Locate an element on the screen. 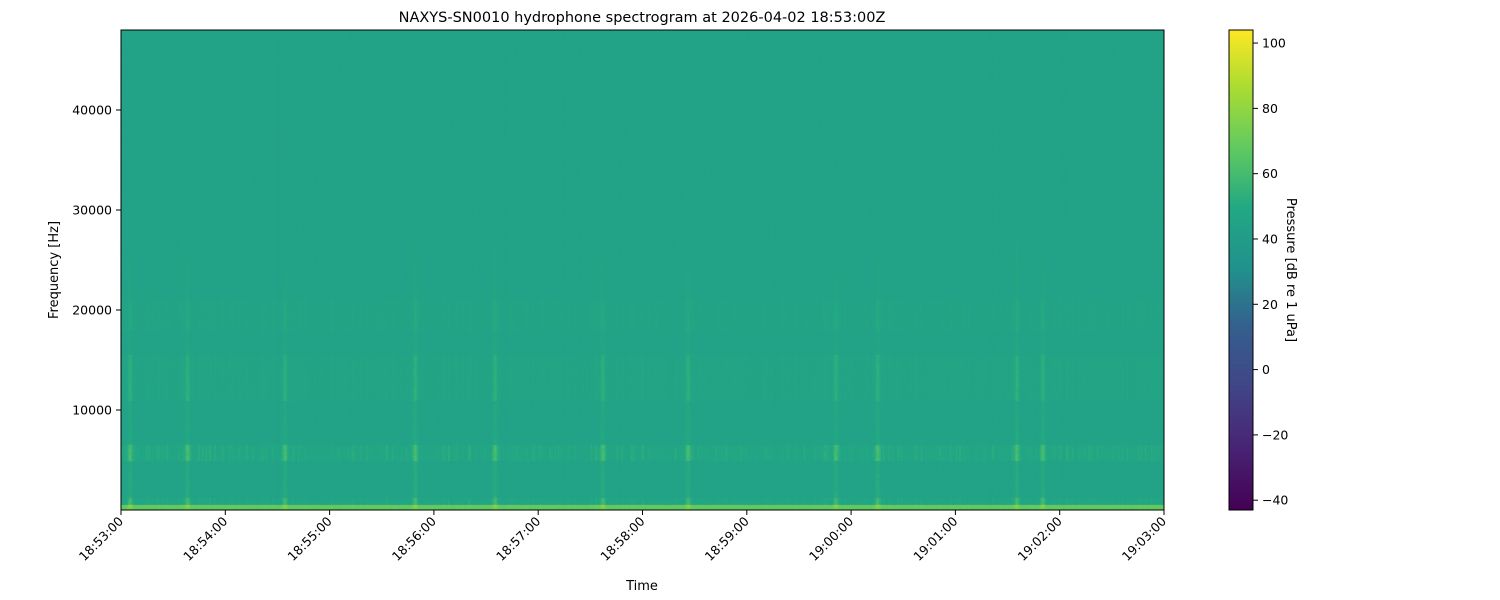  x-tick-label: 18:57:00 is located at coordinates (518, 538).